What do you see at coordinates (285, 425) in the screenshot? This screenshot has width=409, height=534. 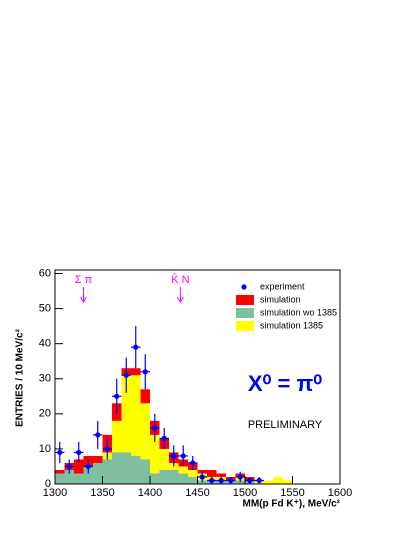 I see `watermark: PRELIMINARY` at bounding box center [285, 425].